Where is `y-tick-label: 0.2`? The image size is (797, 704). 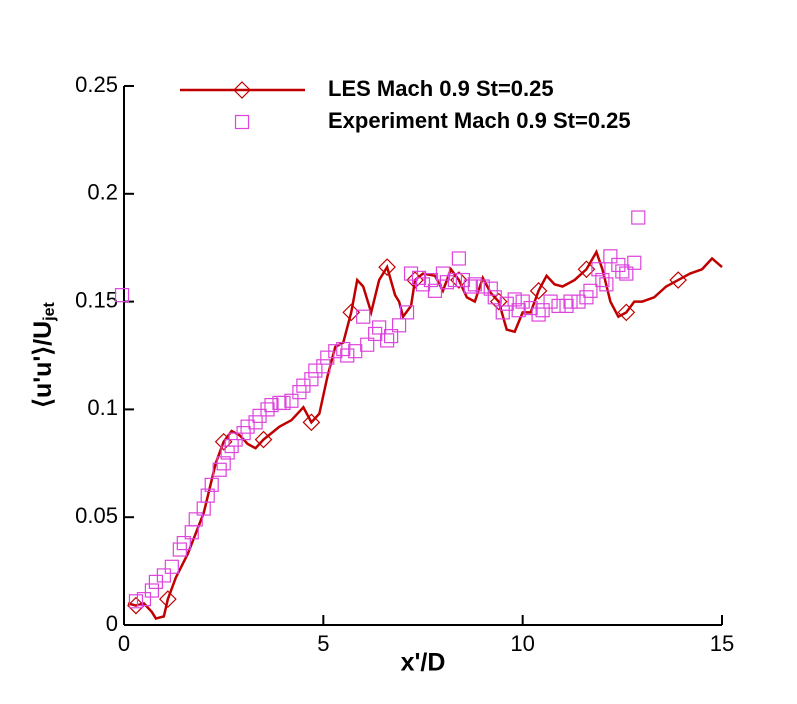 y-tick-label: 0.2 is located at coordinates (102, 192).